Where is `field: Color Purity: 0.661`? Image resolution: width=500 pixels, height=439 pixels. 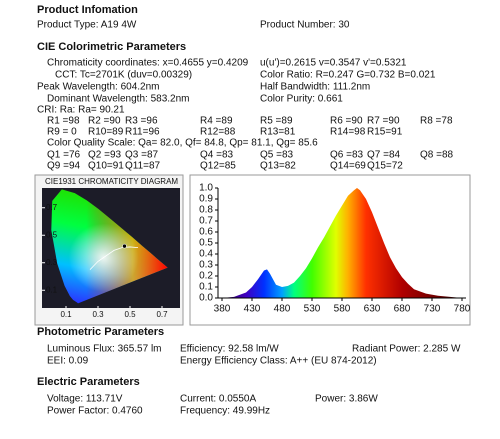 field: Color Purity: 0.661 is located at coordinates (301, 99).